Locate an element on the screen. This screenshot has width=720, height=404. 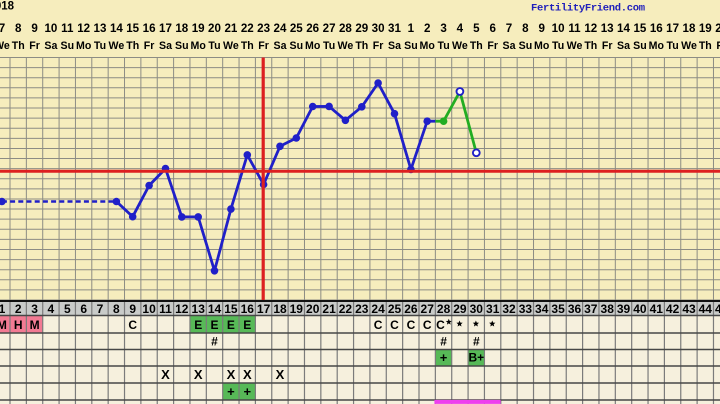
svg-text: 42 is located at coordinates (673, 309).